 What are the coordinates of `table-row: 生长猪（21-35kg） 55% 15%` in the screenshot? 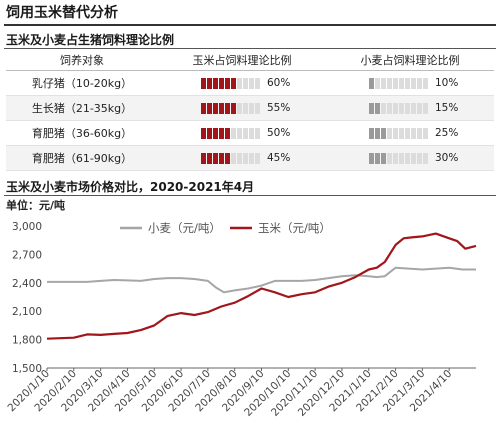 It's located at (250, 108).